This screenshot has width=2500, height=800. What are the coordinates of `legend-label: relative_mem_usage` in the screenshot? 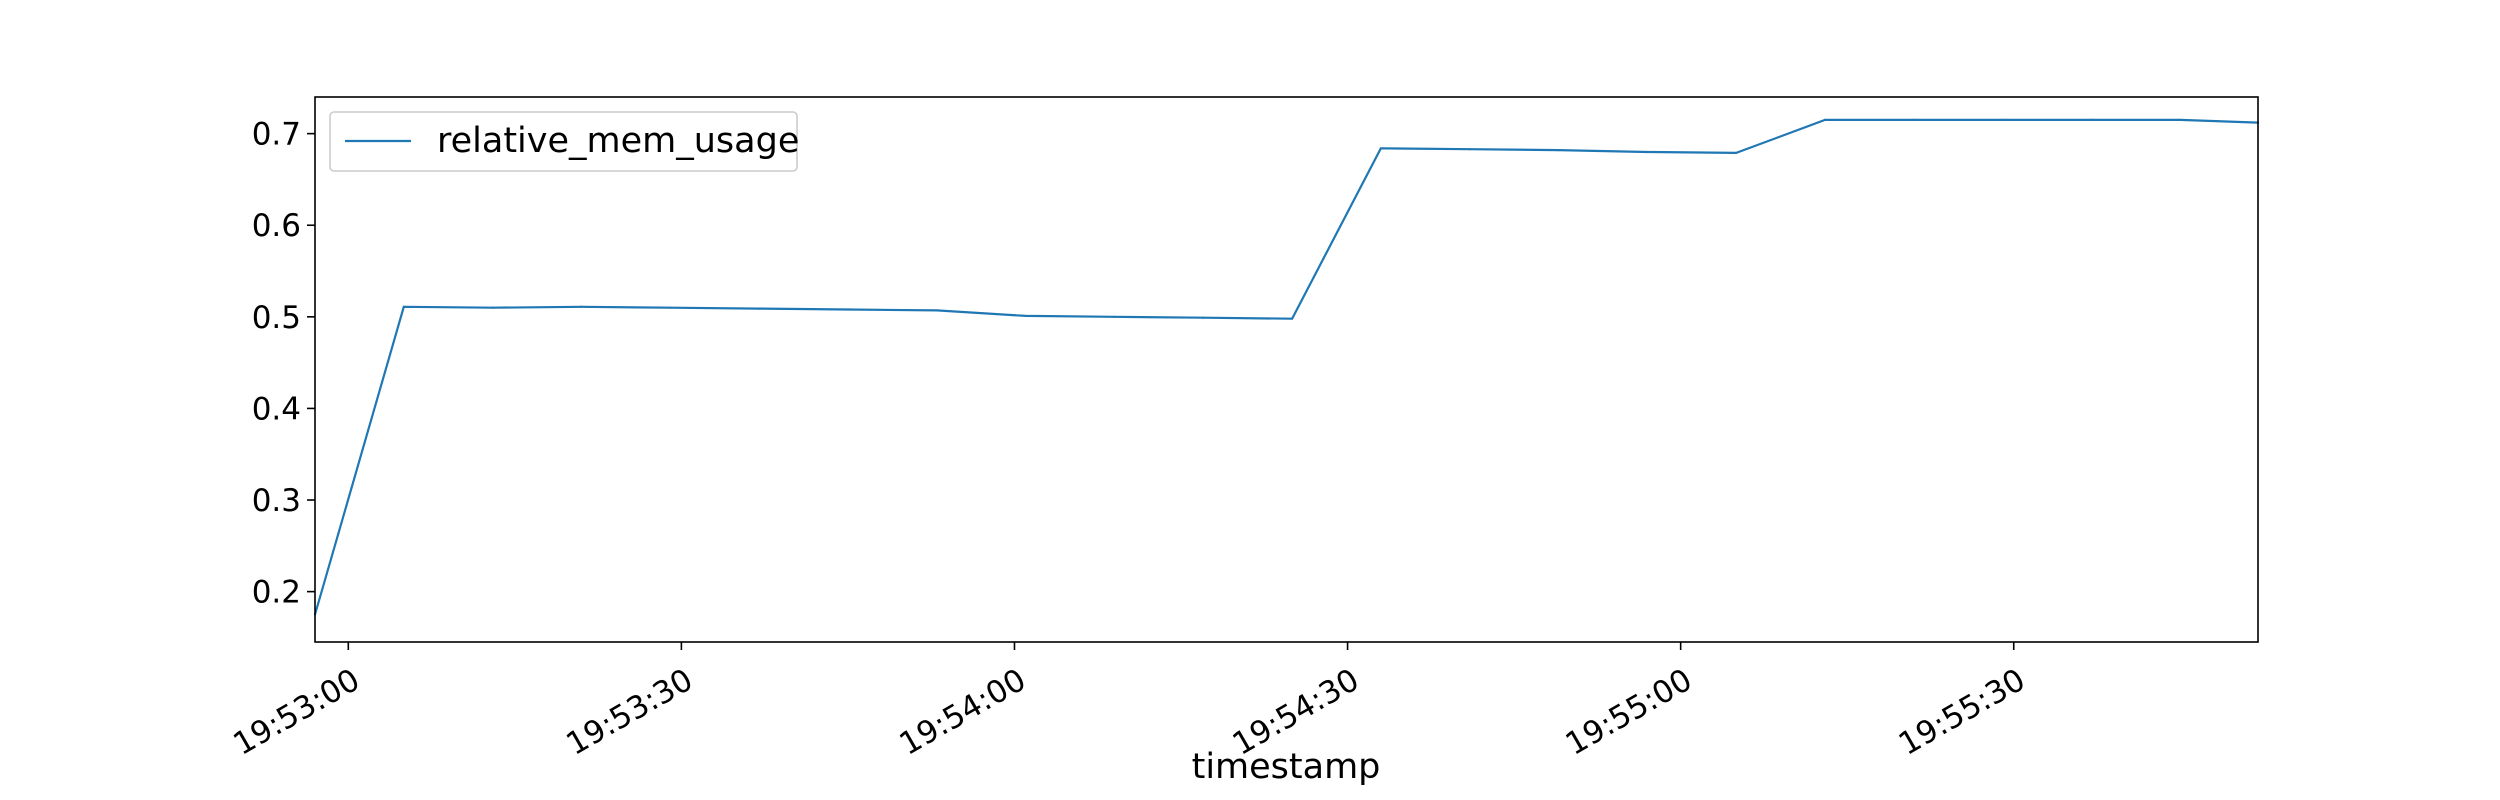 It's located at (618, 141).